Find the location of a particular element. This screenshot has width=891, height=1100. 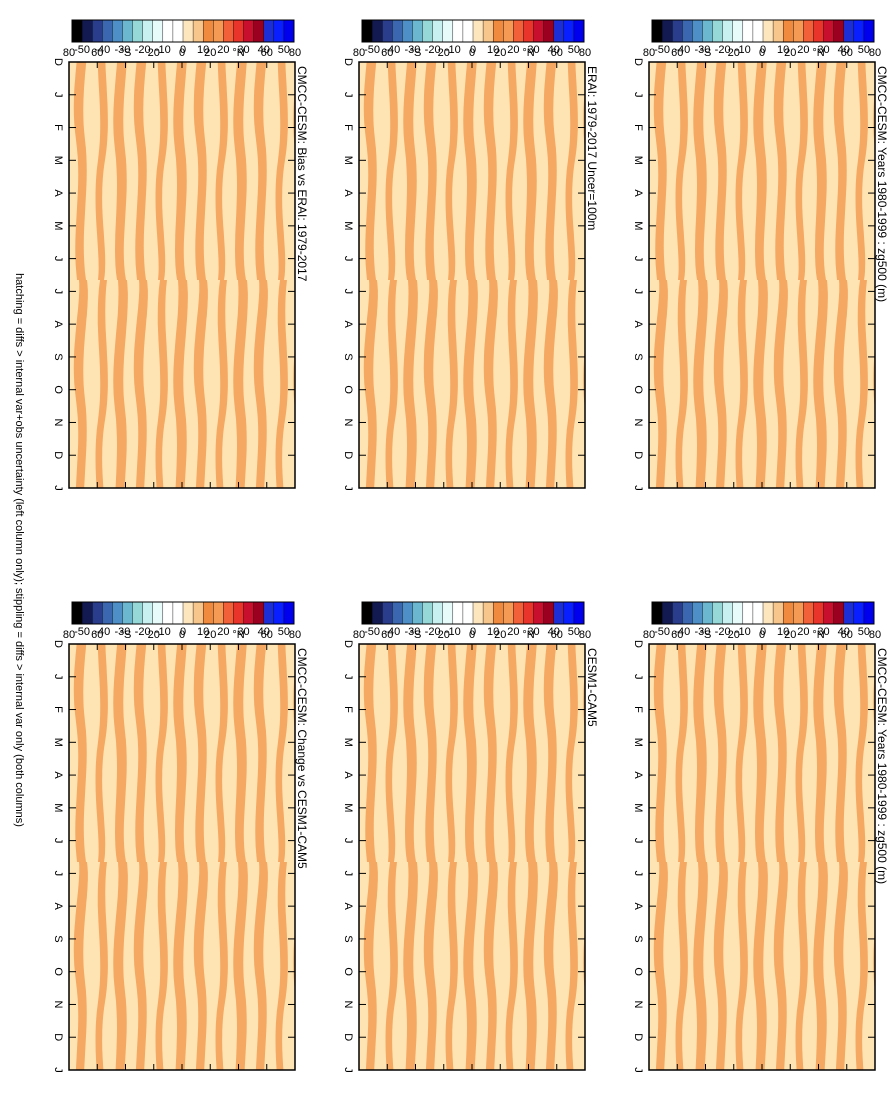

heatmap-field is located at coordinates (472, 275).